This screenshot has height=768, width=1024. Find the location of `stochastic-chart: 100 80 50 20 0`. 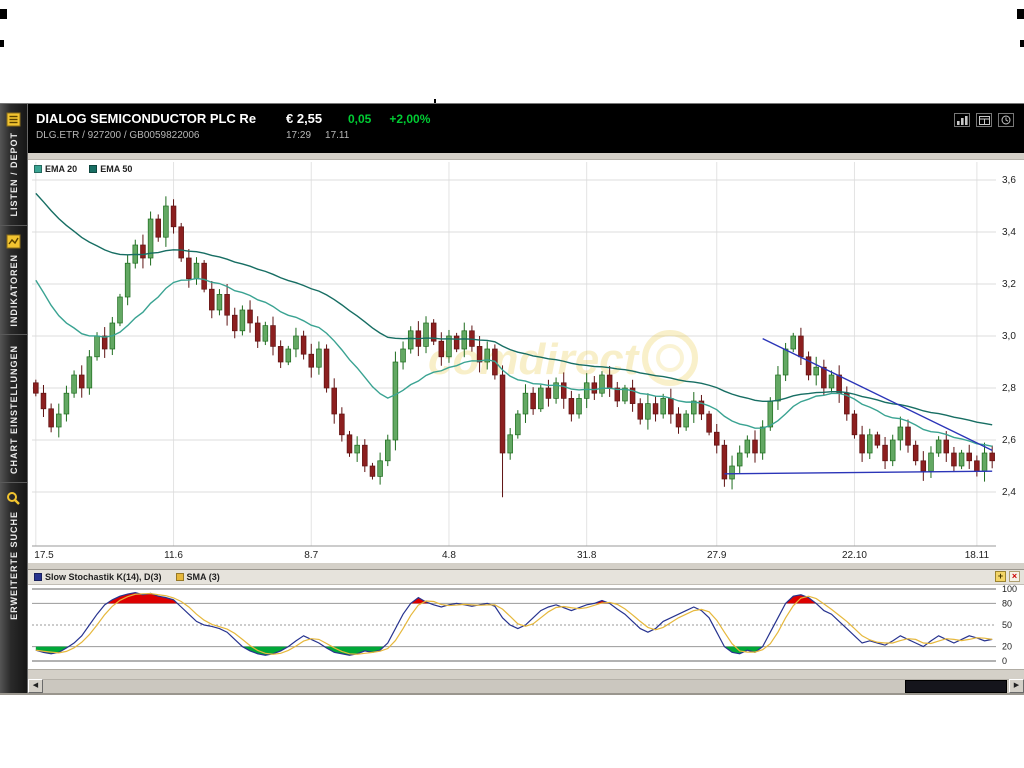

stochastic-chart: 100 80 50 20 0 is located at coordinates (526, 626).